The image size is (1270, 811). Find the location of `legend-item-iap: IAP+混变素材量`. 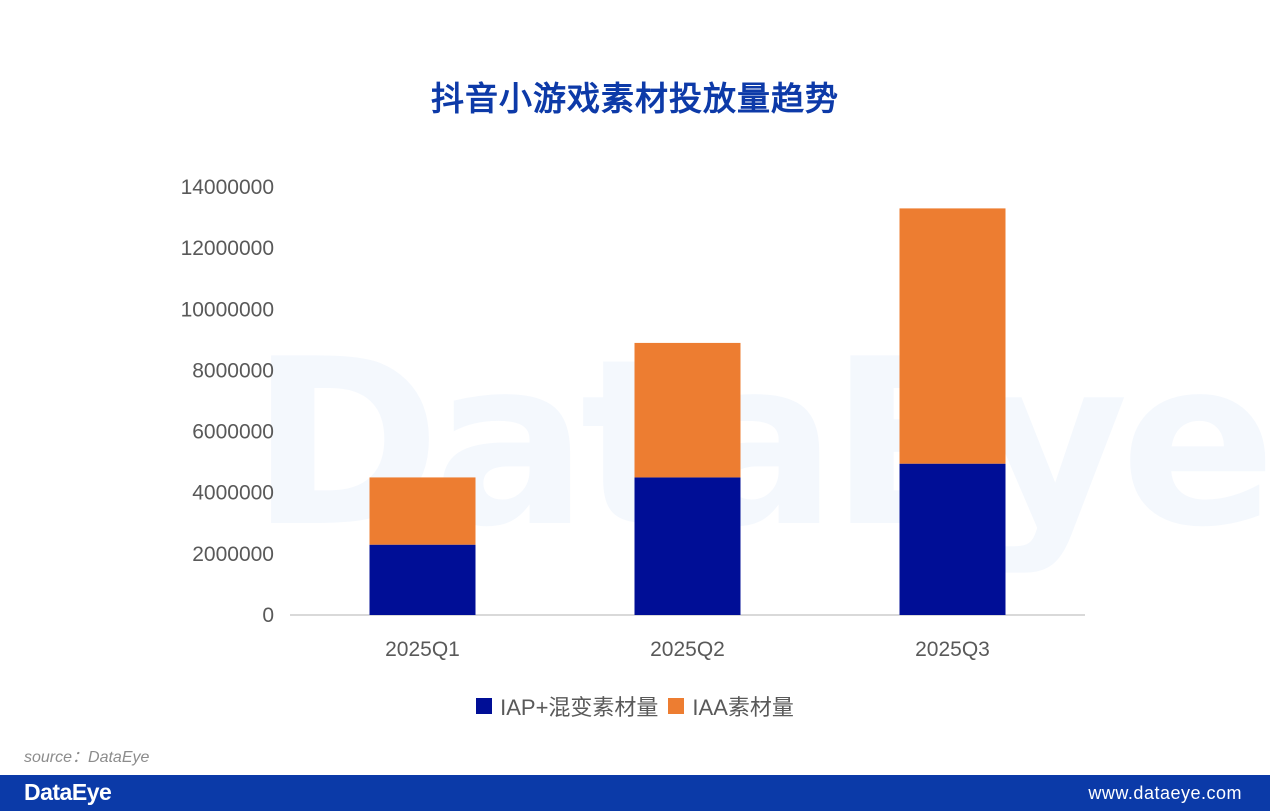

legend-item-iap: IAP+混变素材量 is located at coordinates (567, 706).